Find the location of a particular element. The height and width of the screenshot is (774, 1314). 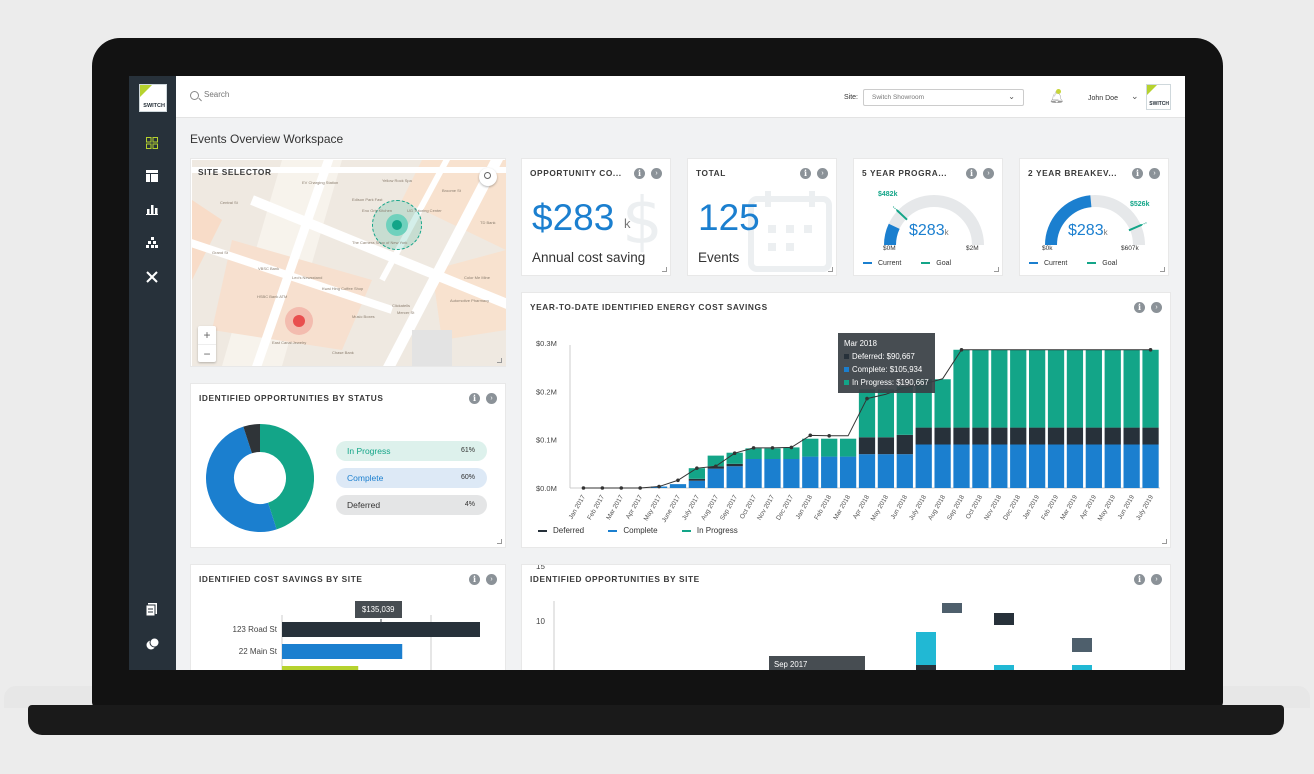

user-menu-chevron-icon: ⌄ is located at coordinates (1135, 96).